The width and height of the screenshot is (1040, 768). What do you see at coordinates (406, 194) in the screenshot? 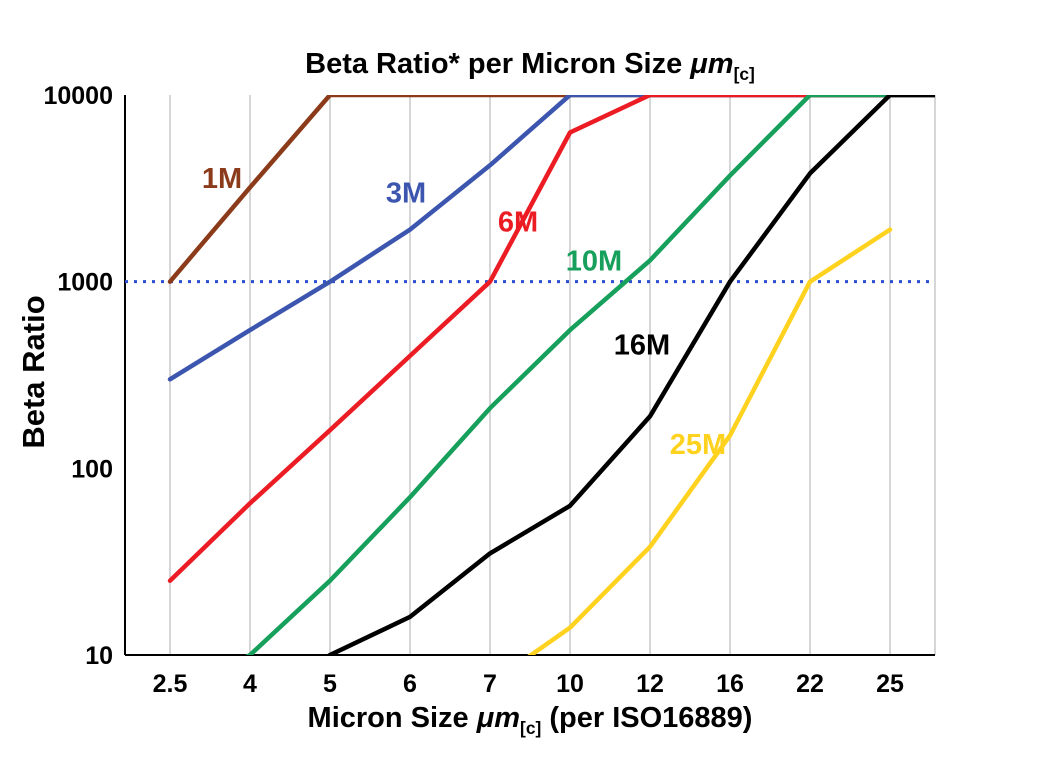
I see `series-label-3M: 3M` at bounding box center [406, 194].